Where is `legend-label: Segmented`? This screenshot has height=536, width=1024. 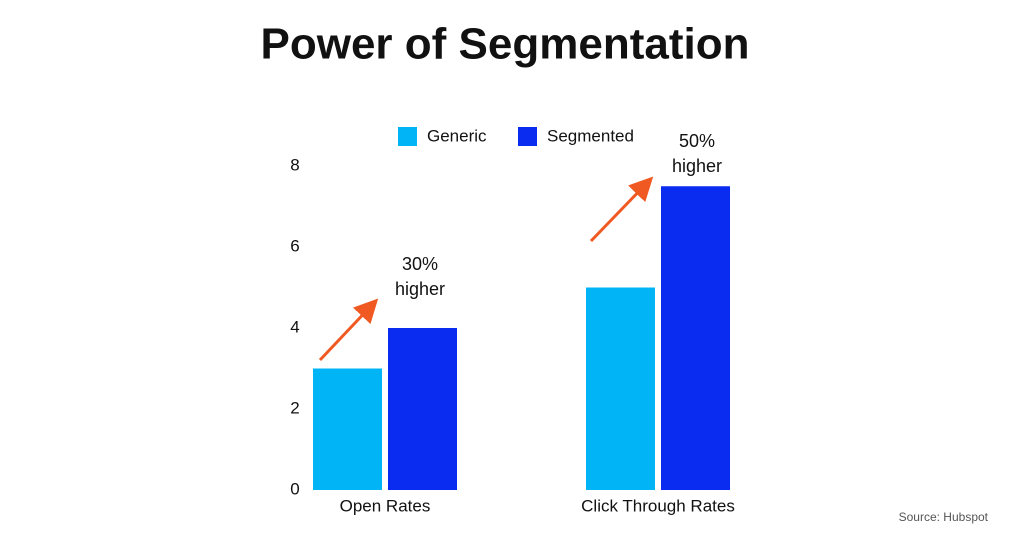
legend-label: Segmented is located at coordinates (590, 135).